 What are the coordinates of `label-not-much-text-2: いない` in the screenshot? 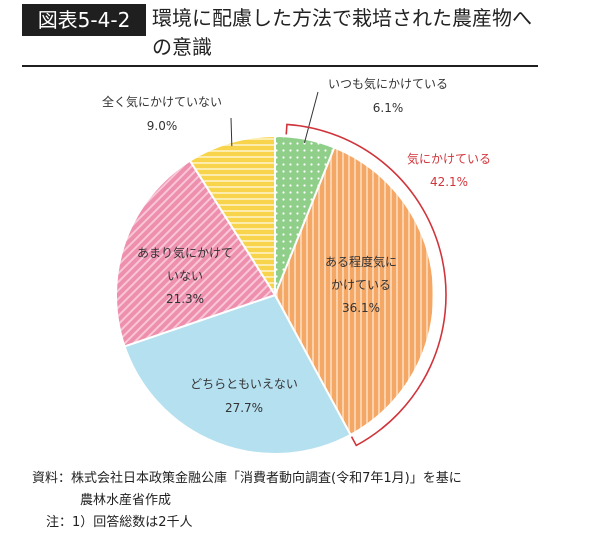 It's located at (185, 276).